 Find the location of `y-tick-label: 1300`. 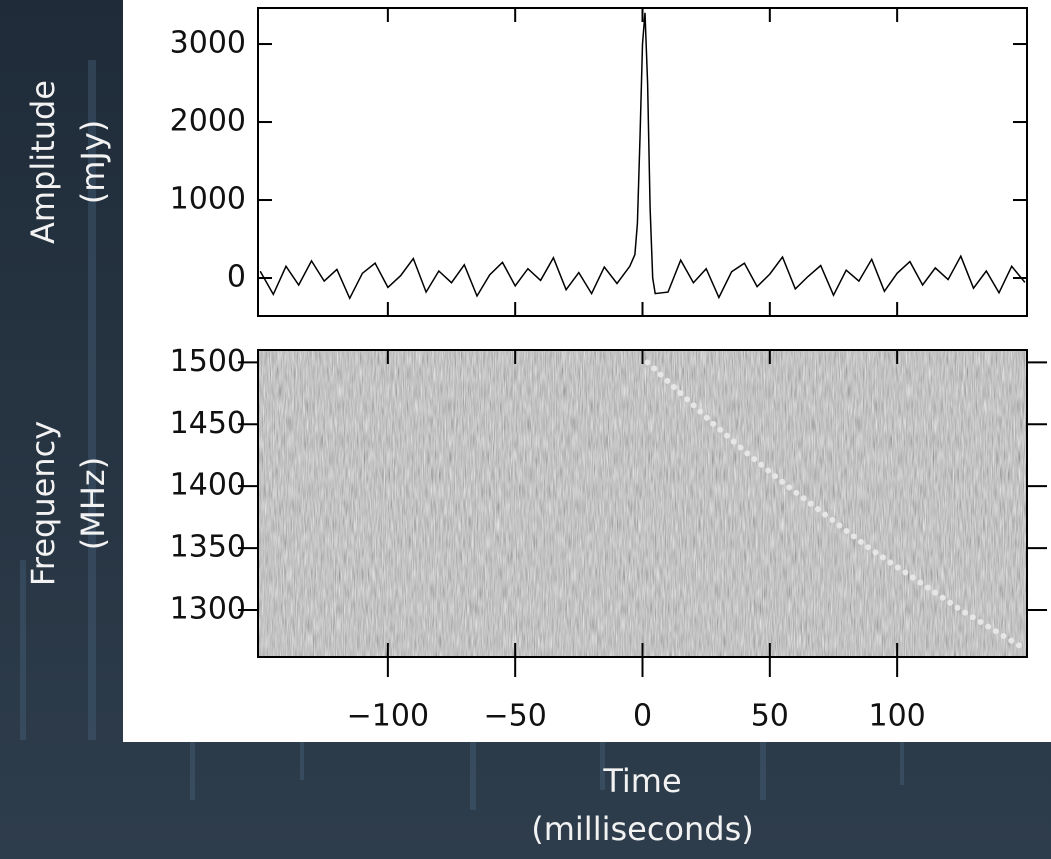

y-tick-label: 1300 is located at coordinates (208, 608).